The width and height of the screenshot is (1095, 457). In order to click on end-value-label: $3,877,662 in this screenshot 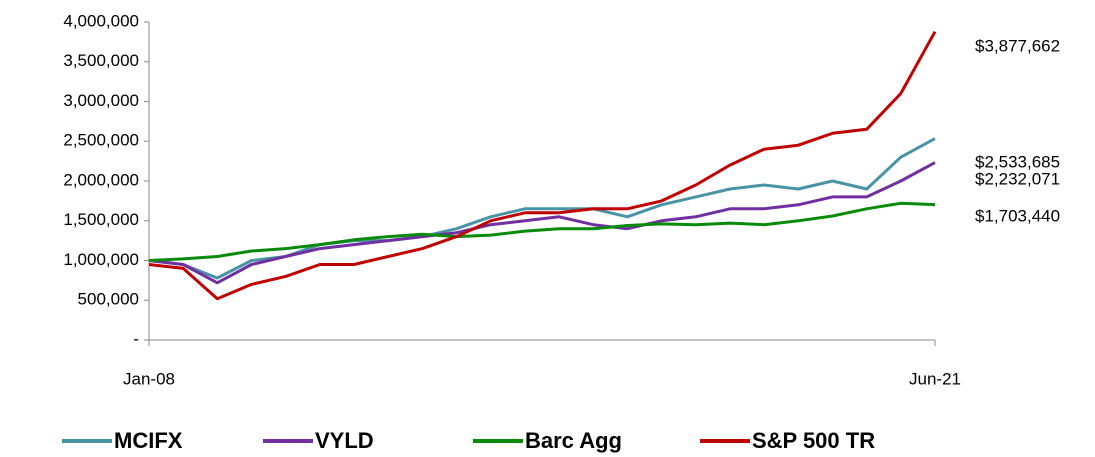, I will do `click(1017, 45)`.